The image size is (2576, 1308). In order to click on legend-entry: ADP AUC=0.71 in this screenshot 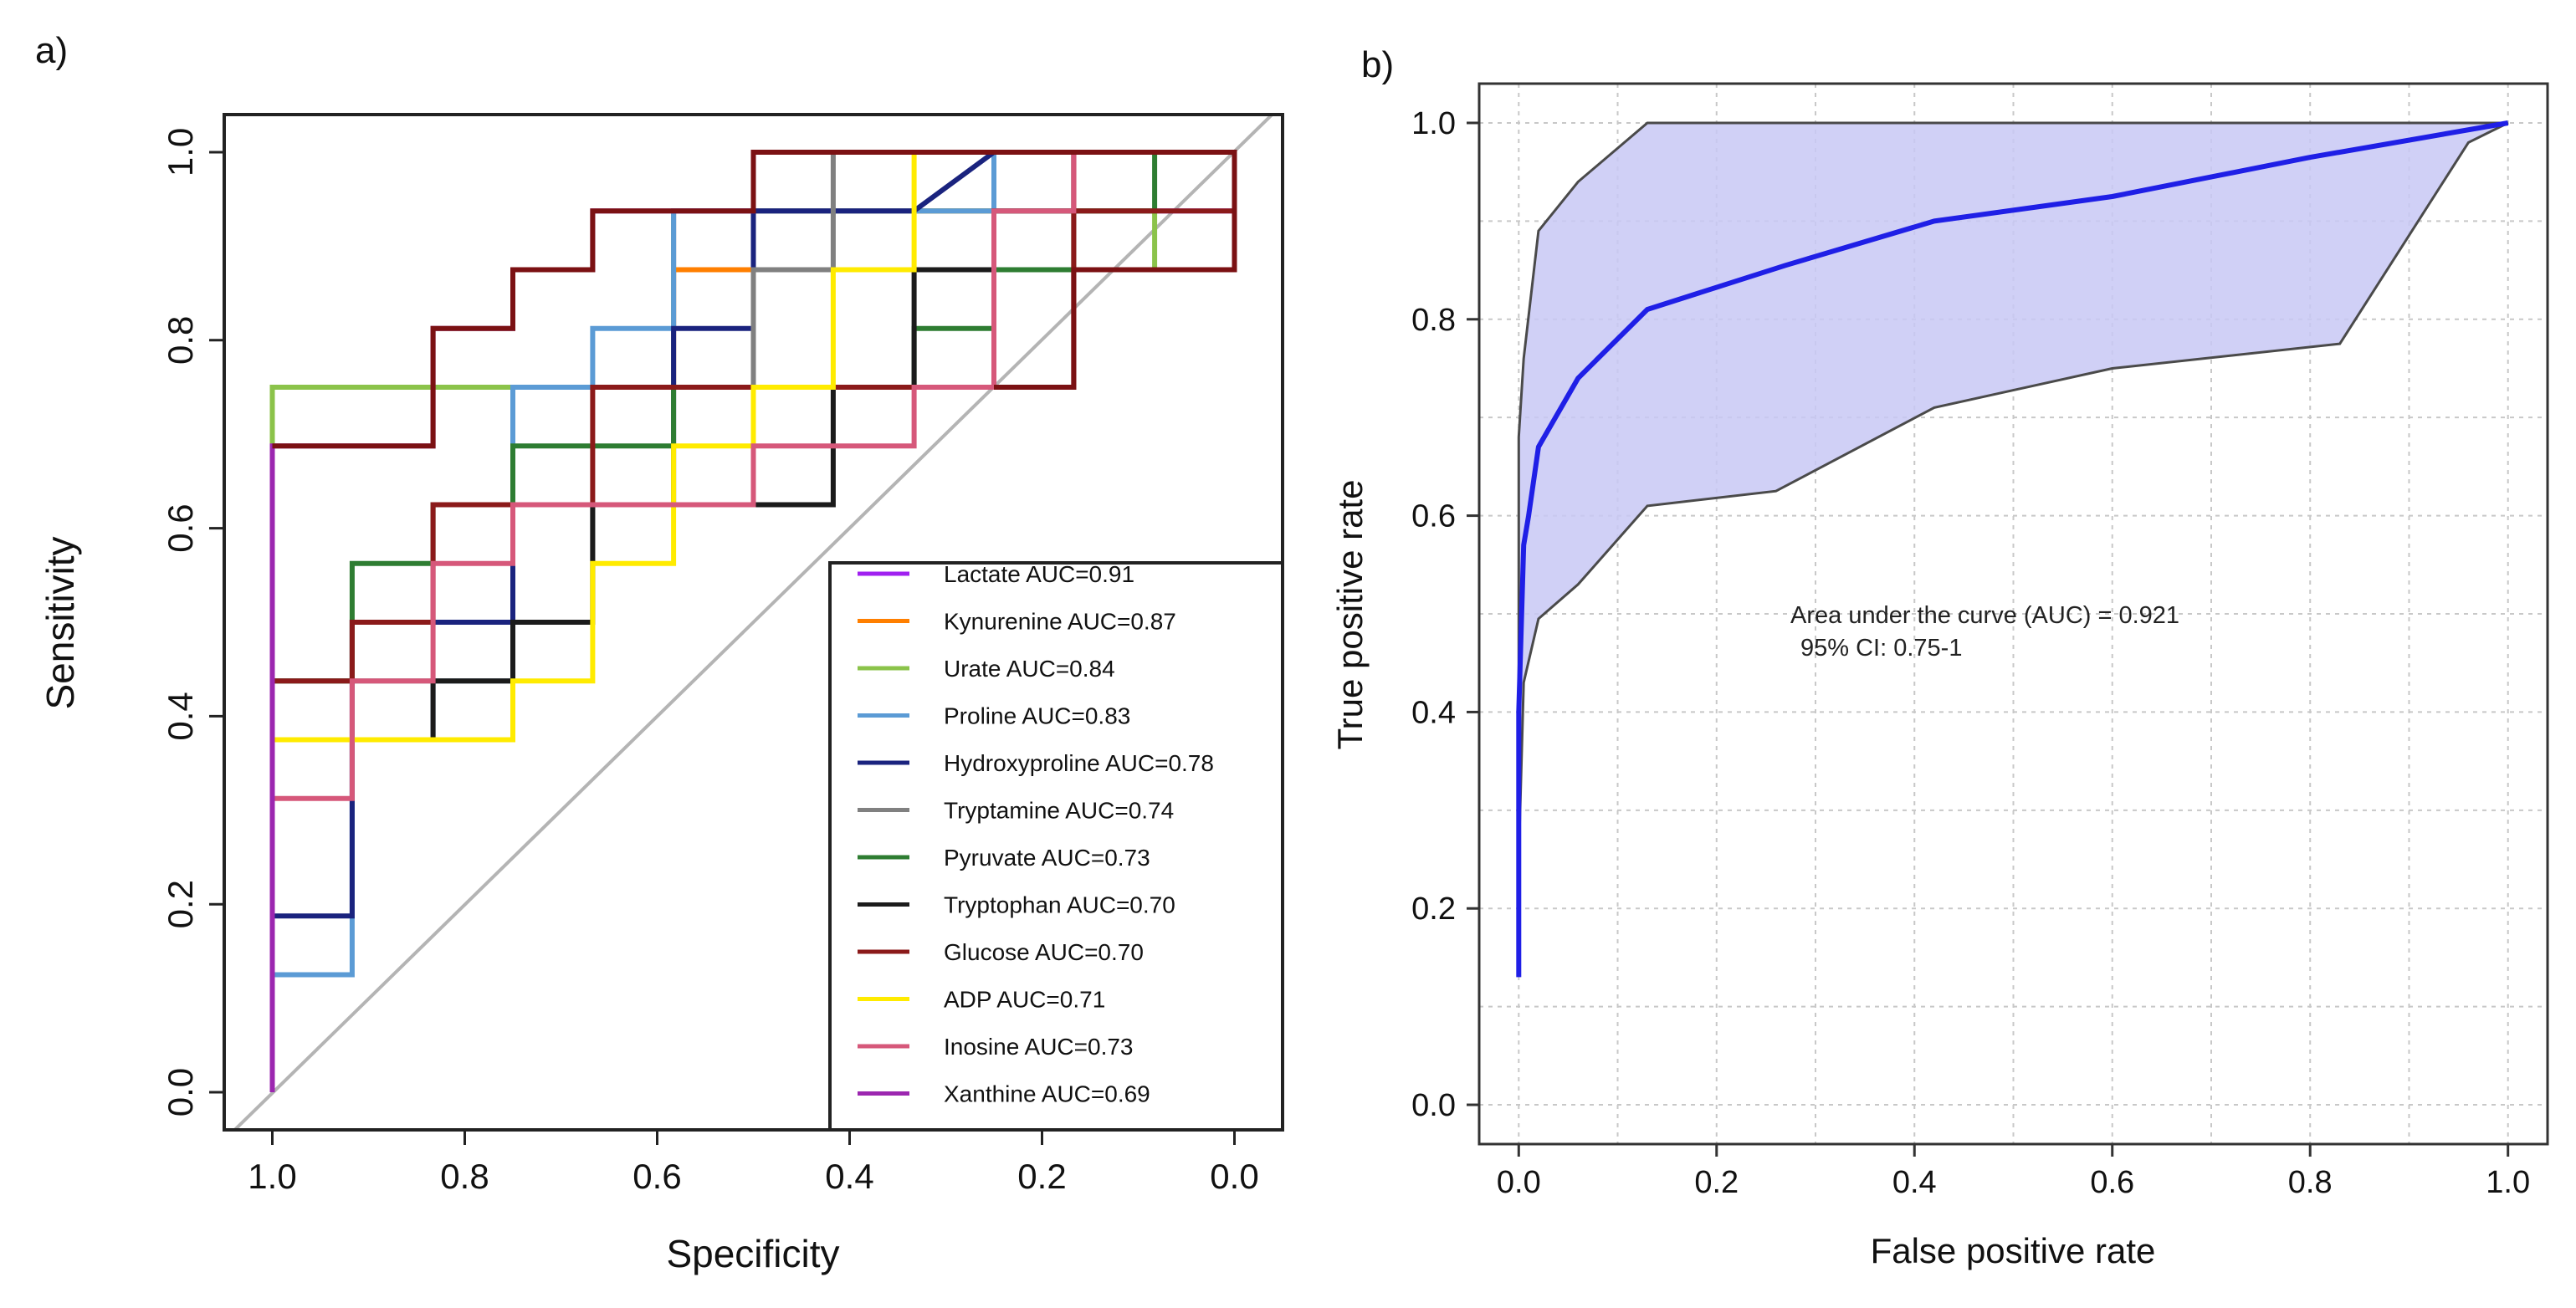, I will do `click(1025, 1000)`.